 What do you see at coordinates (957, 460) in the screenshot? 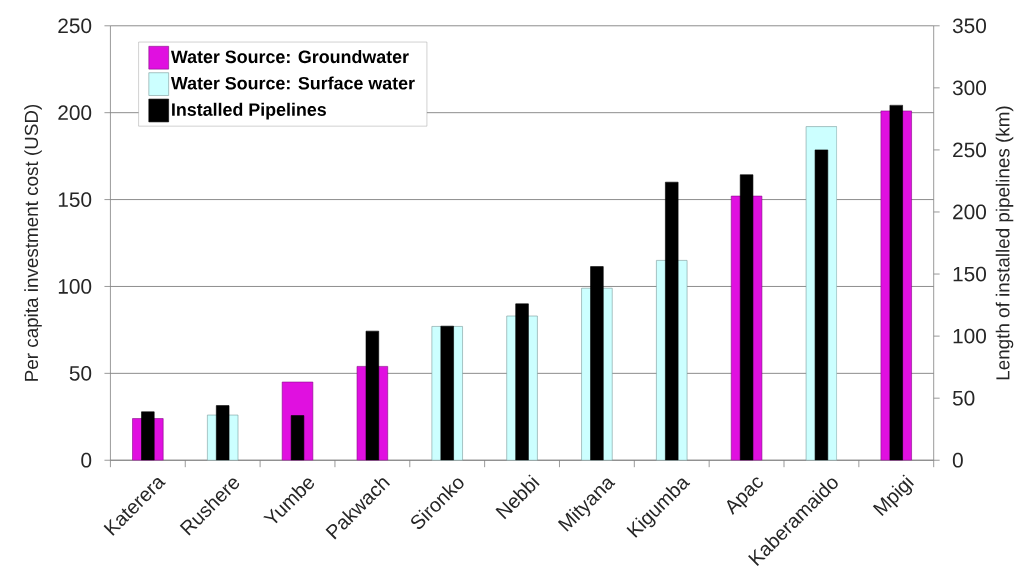
I see `y2-tick-label: 0` at bounding box center [957, 460].